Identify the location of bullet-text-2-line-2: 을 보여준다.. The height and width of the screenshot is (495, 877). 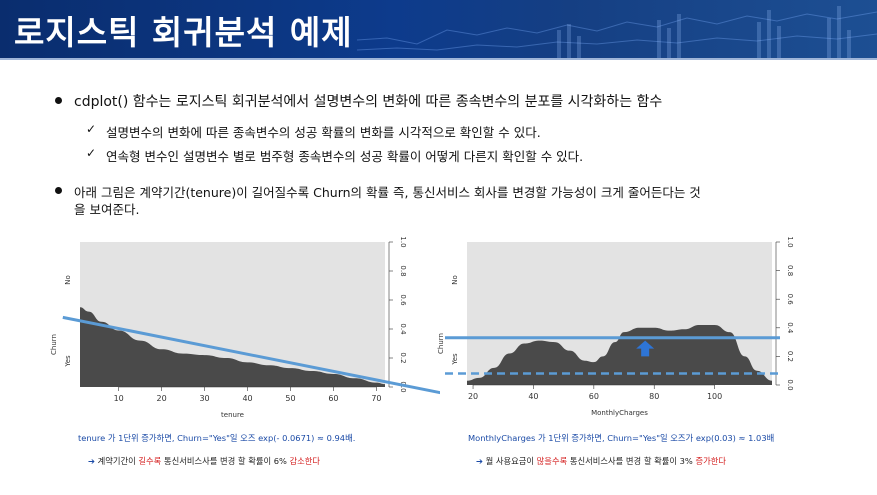
(107, 209).